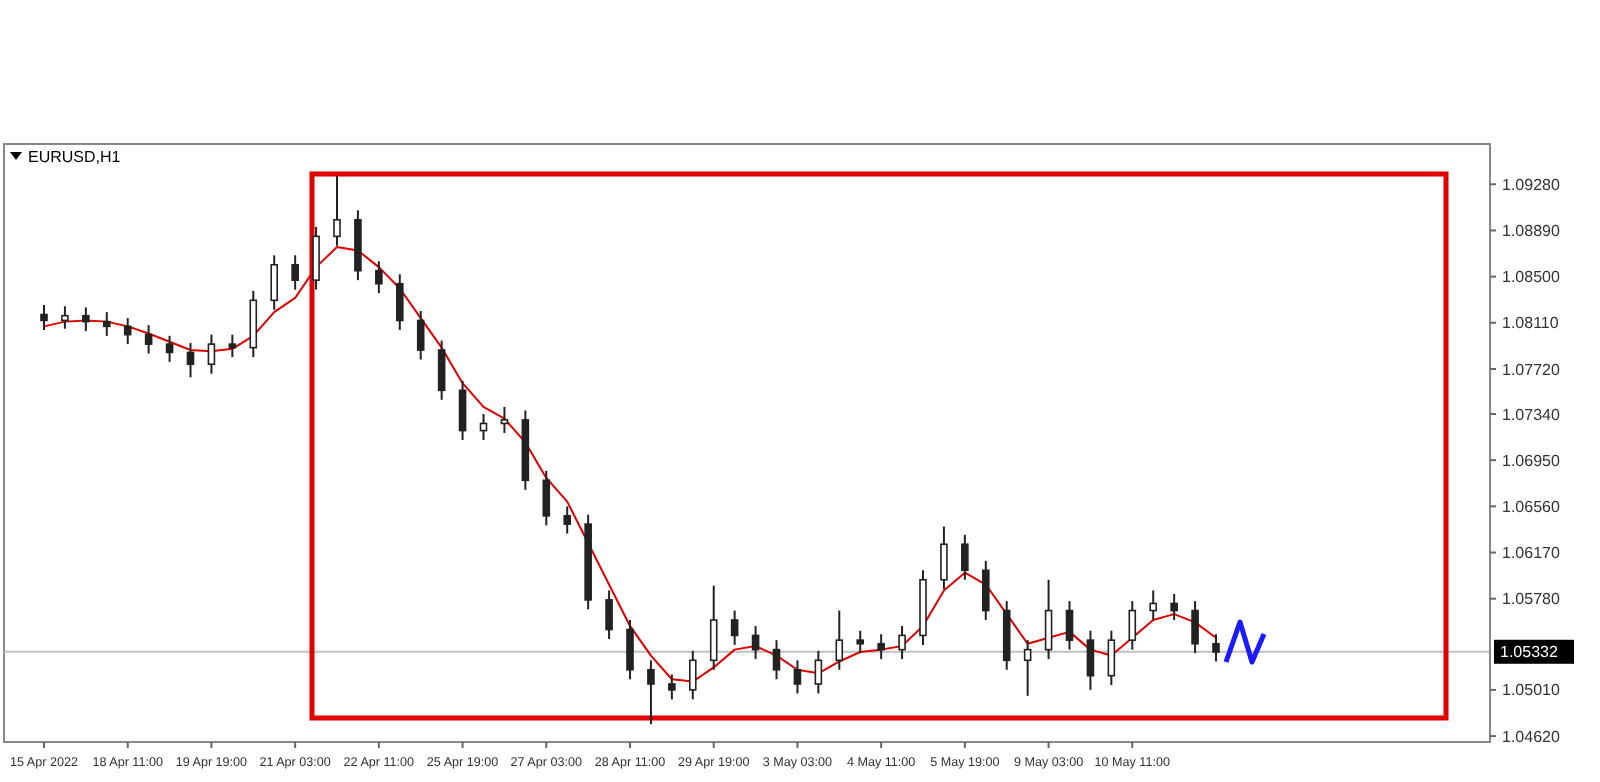 This screenshot has height=782, width=1600. What do you see at coordinates (1531, 231) in the screenshot?
I see `y-tick-label: 1.08890` at bounding box center [1531, 231].